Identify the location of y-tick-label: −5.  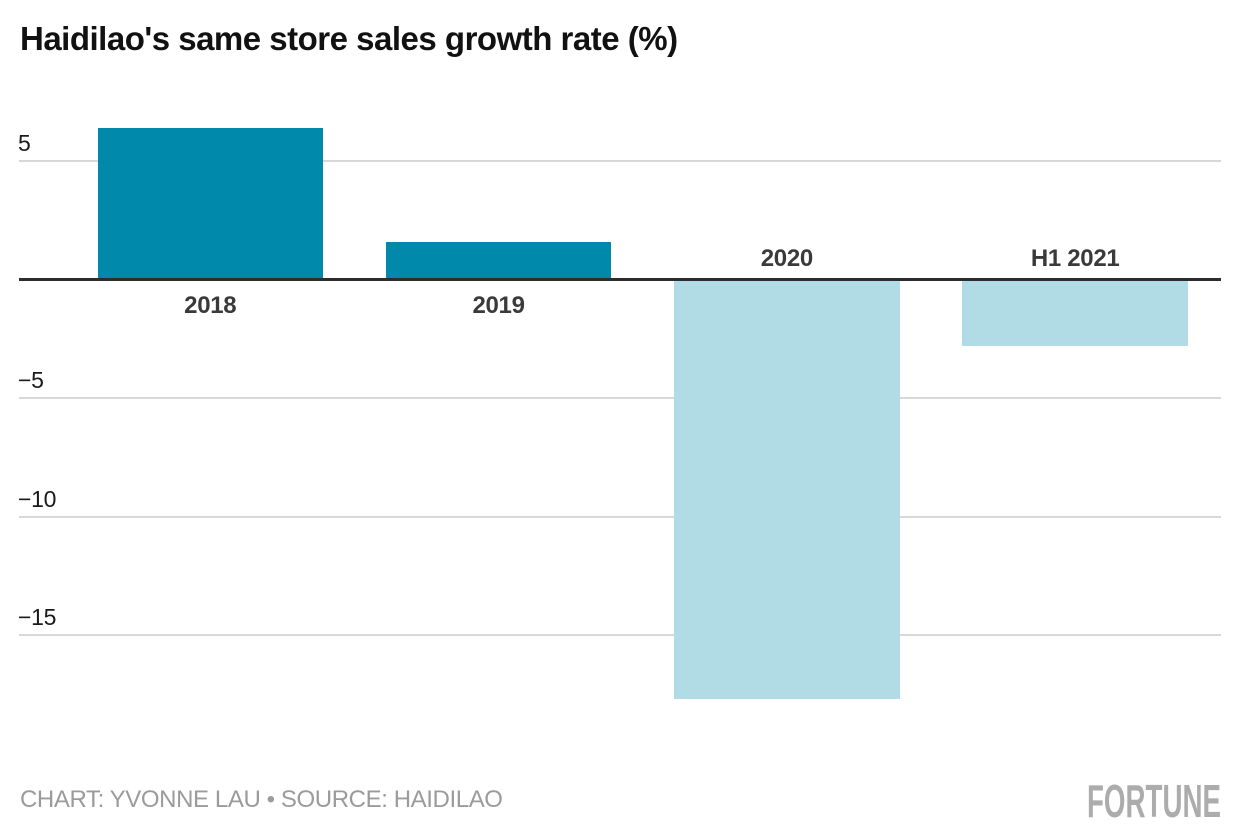
(31, 380).